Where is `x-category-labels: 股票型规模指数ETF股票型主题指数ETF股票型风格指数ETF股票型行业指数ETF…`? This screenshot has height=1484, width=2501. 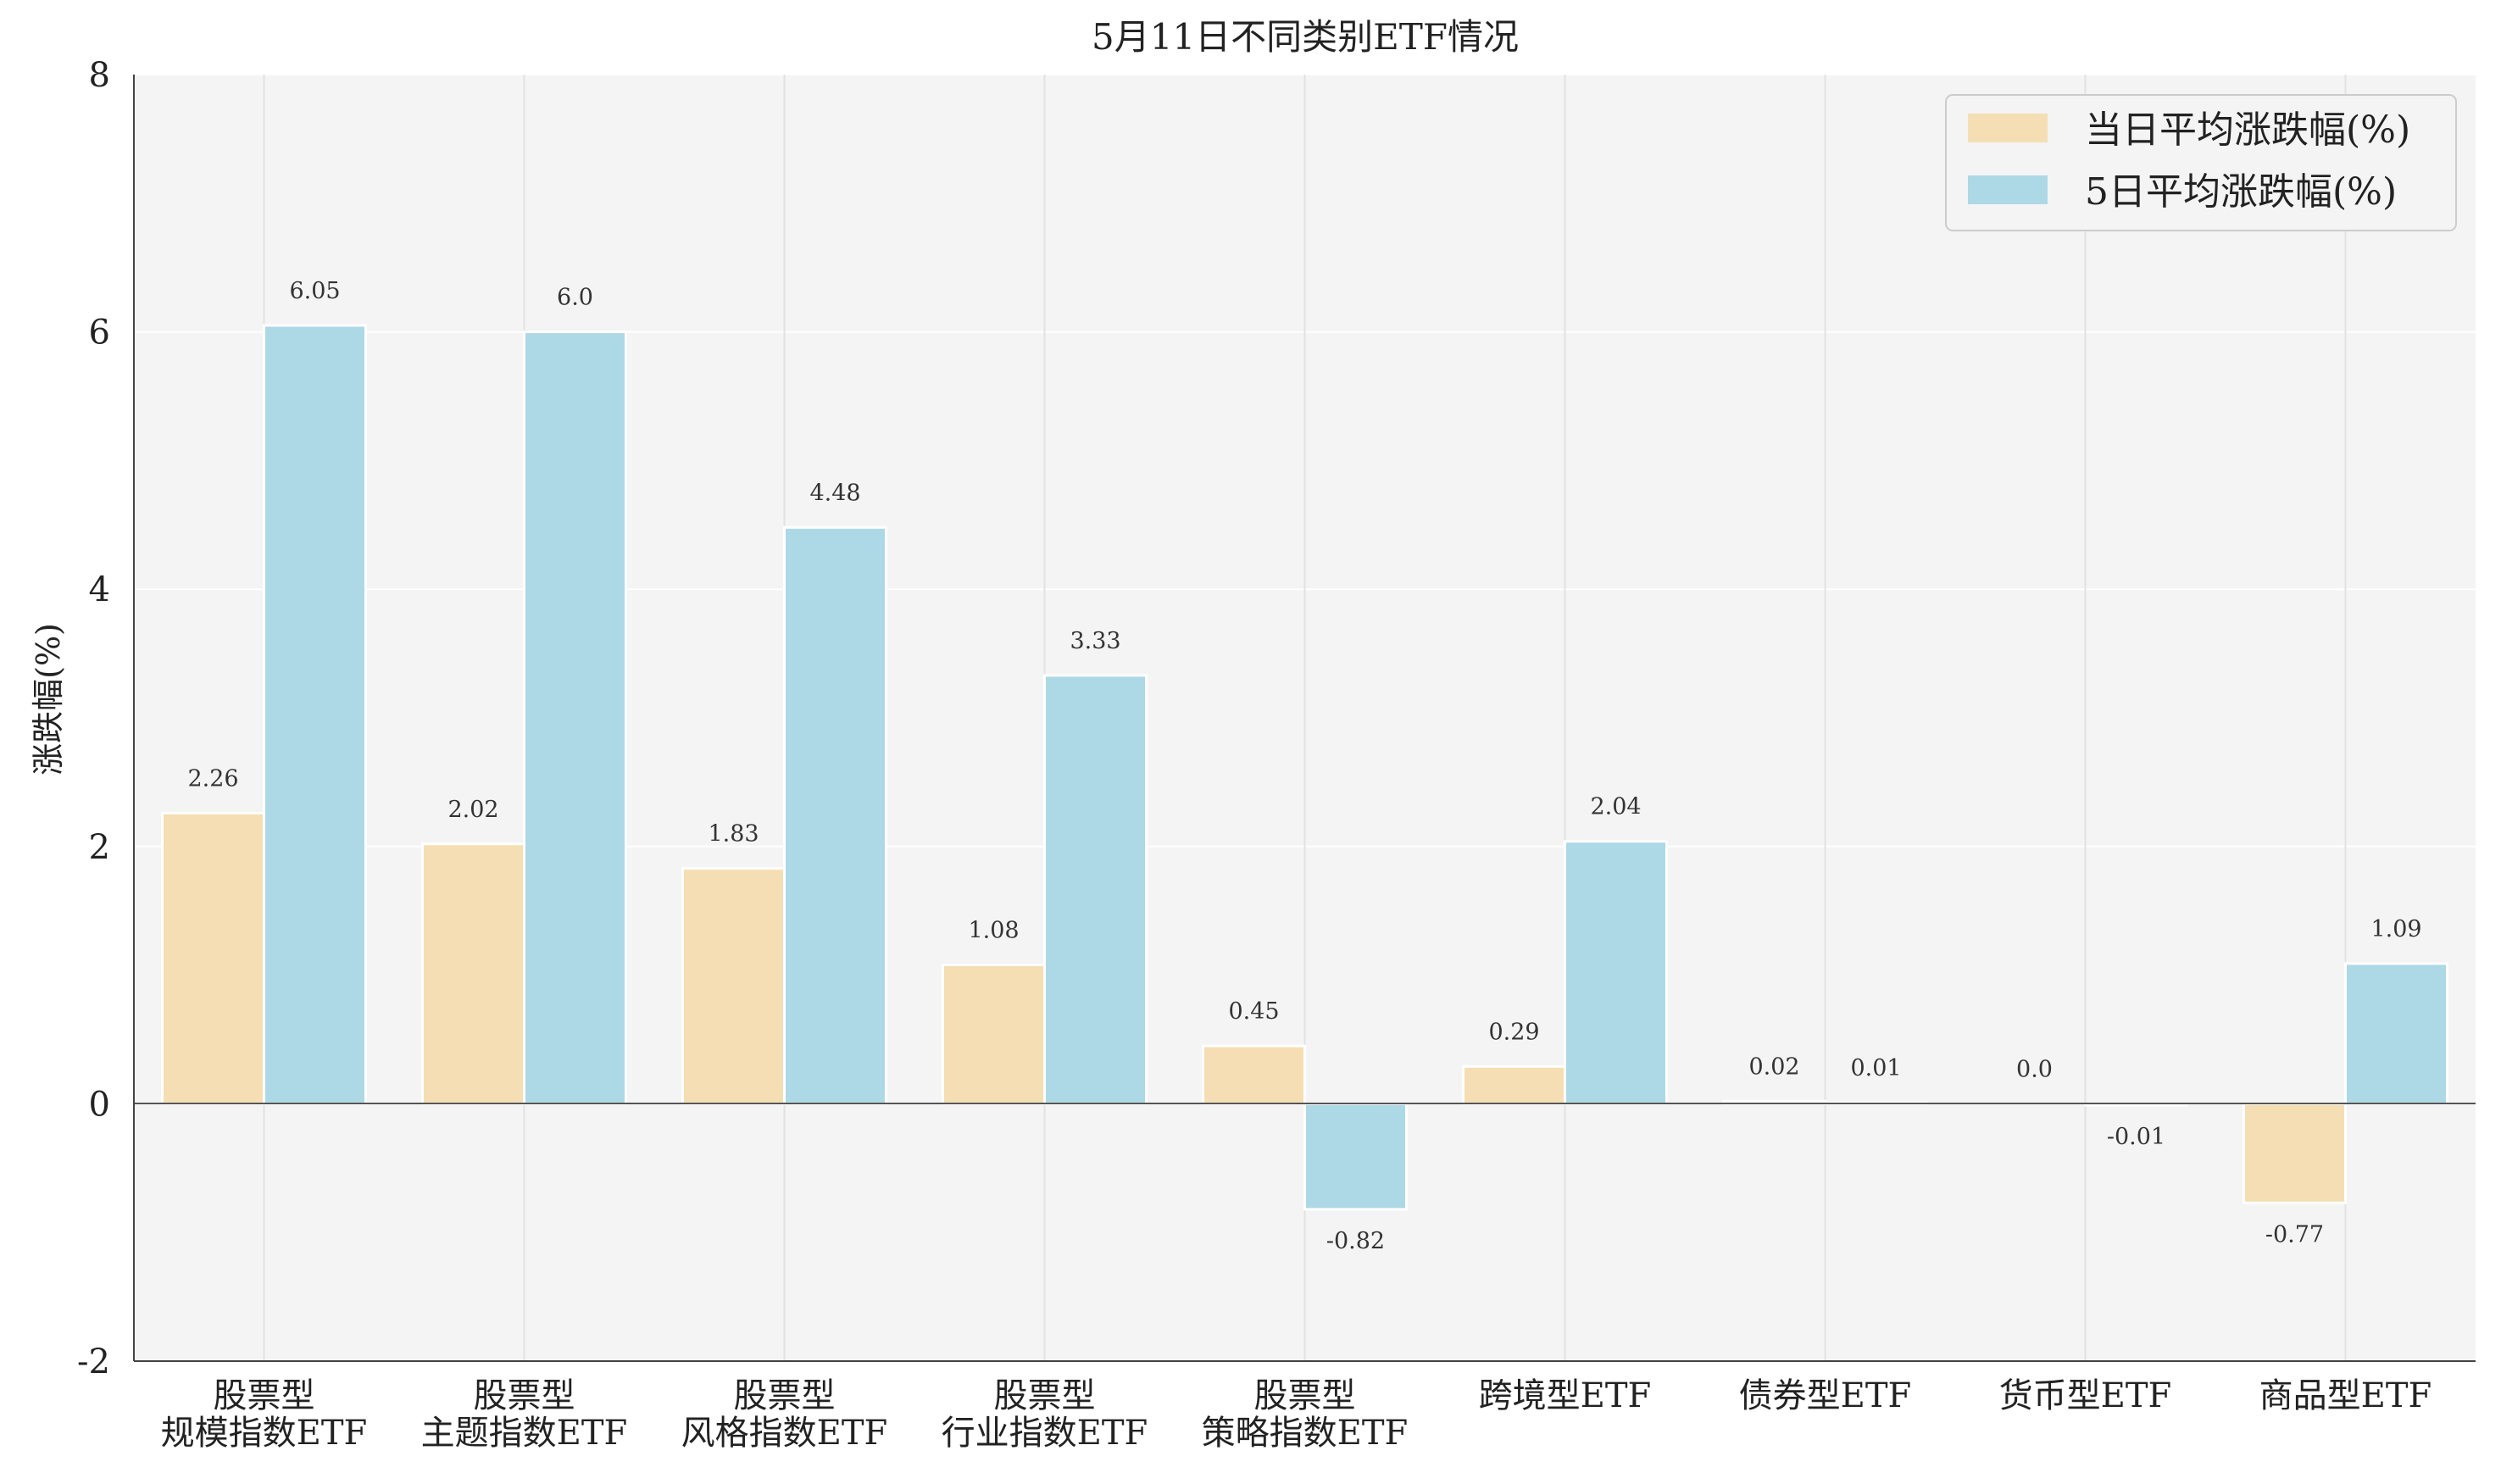
x-category-labels: 股票型规模指数ETF股票型主题指数ETF股票型风格指数ETF股票型行业指数ETF… is located at coordinates (1296, 1415).